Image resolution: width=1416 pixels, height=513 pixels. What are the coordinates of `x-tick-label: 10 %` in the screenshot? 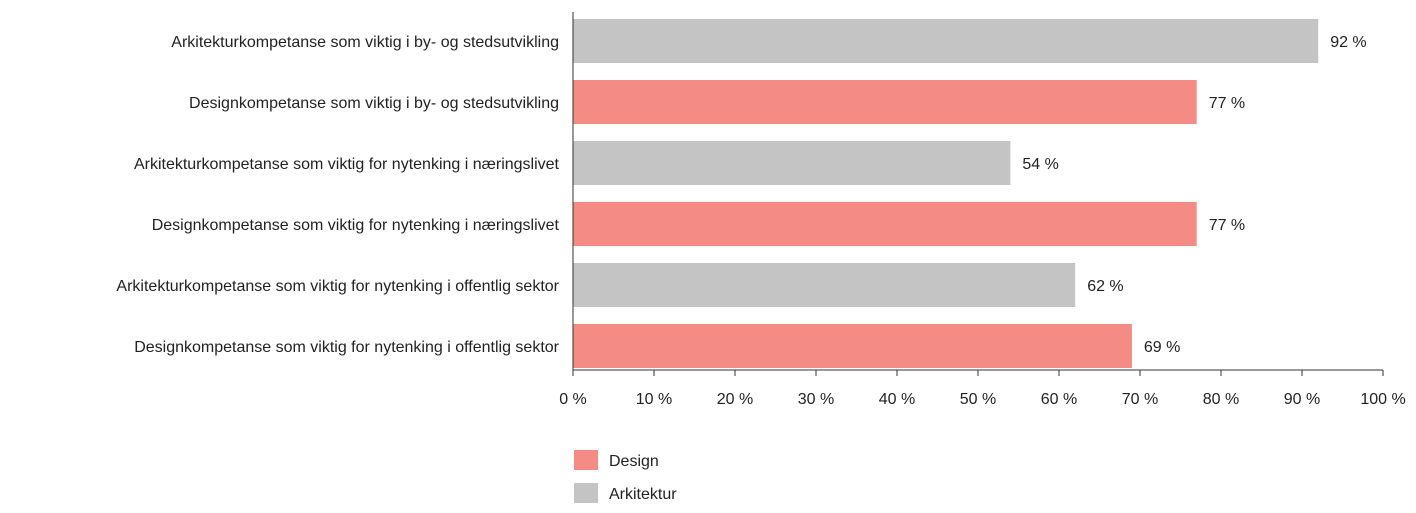 It's located at (654, 399).